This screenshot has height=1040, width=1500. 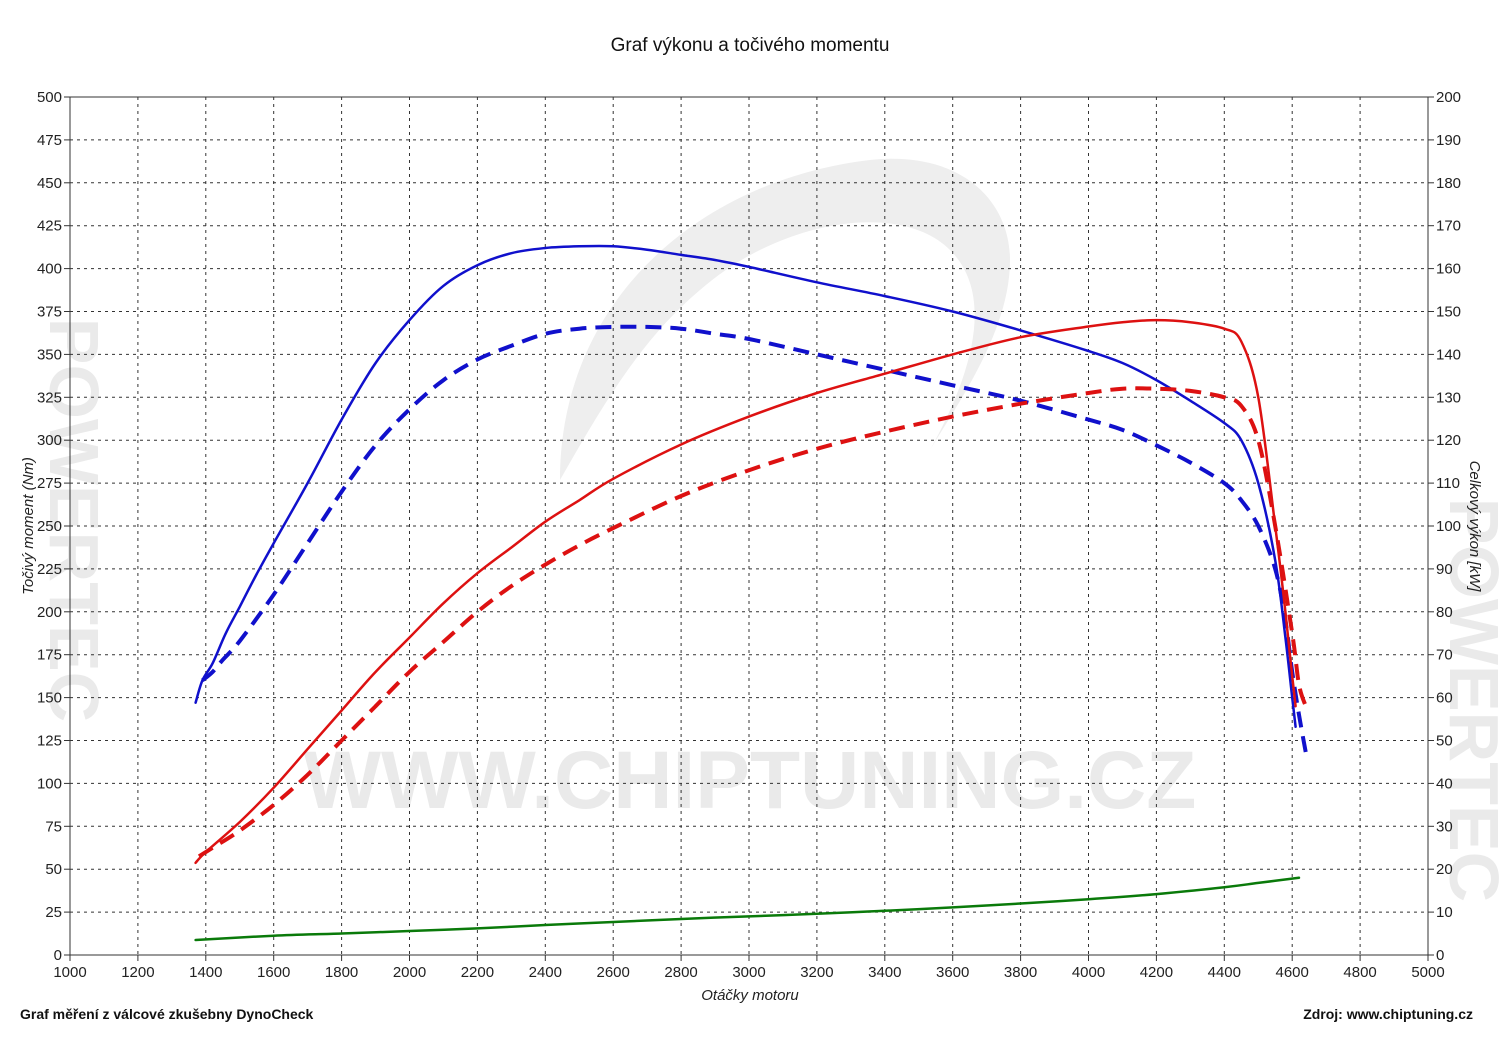 I want to click on y-left-tick-label: 100, so click(x=49, y=783).